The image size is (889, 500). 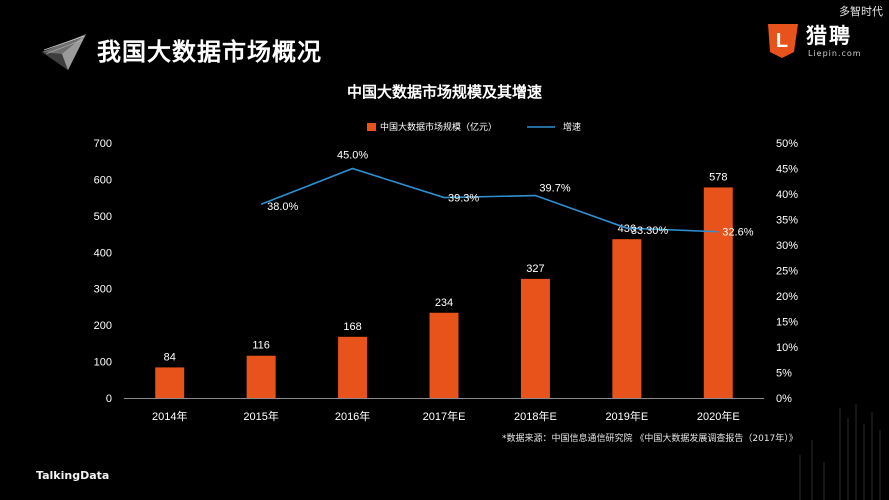 What do you see at coordinates (352, 156) in the screenshot?
I see `growth-data-label: 45.0%` at bounding box center [352, 156].